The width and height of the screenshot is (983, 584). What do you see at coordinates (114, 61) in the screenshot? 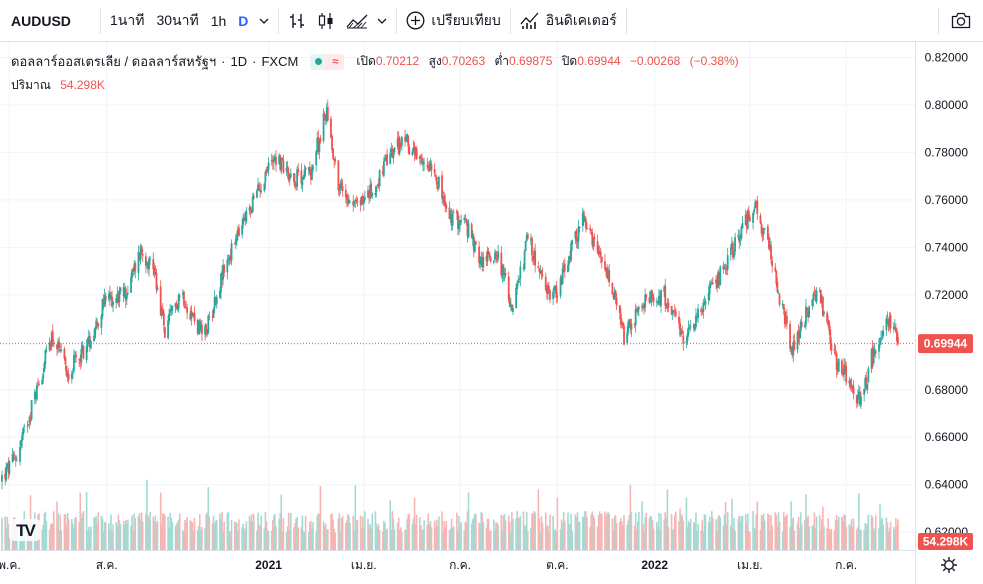
I see `instrument-title: ดอลลาร์ออสเตรเลีย / ดอลลาร์สหรัฐฯ` at bounding box center [114, 61].